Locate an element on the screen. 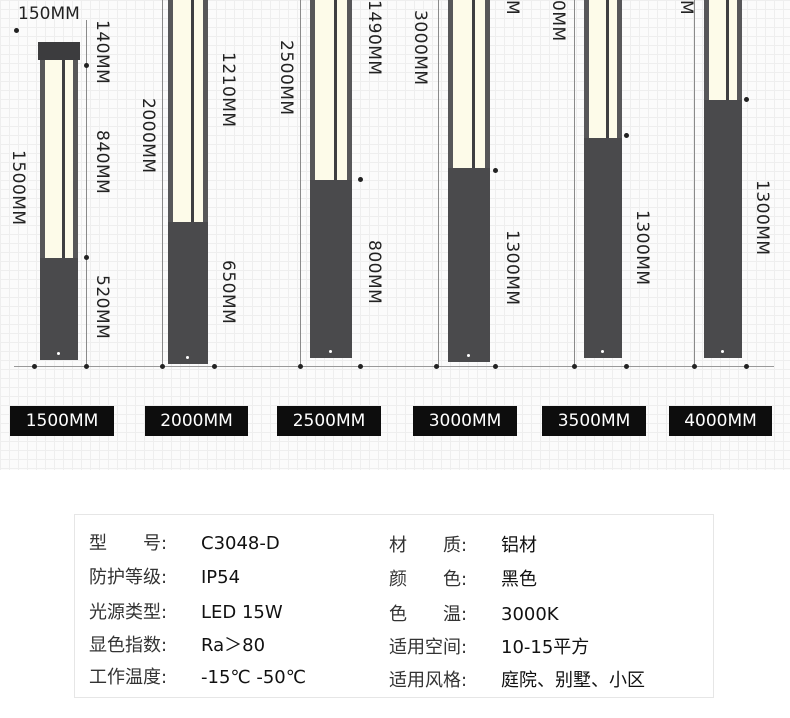  dim-label-p1-light: 840MM is located at coordinates (102, 162).